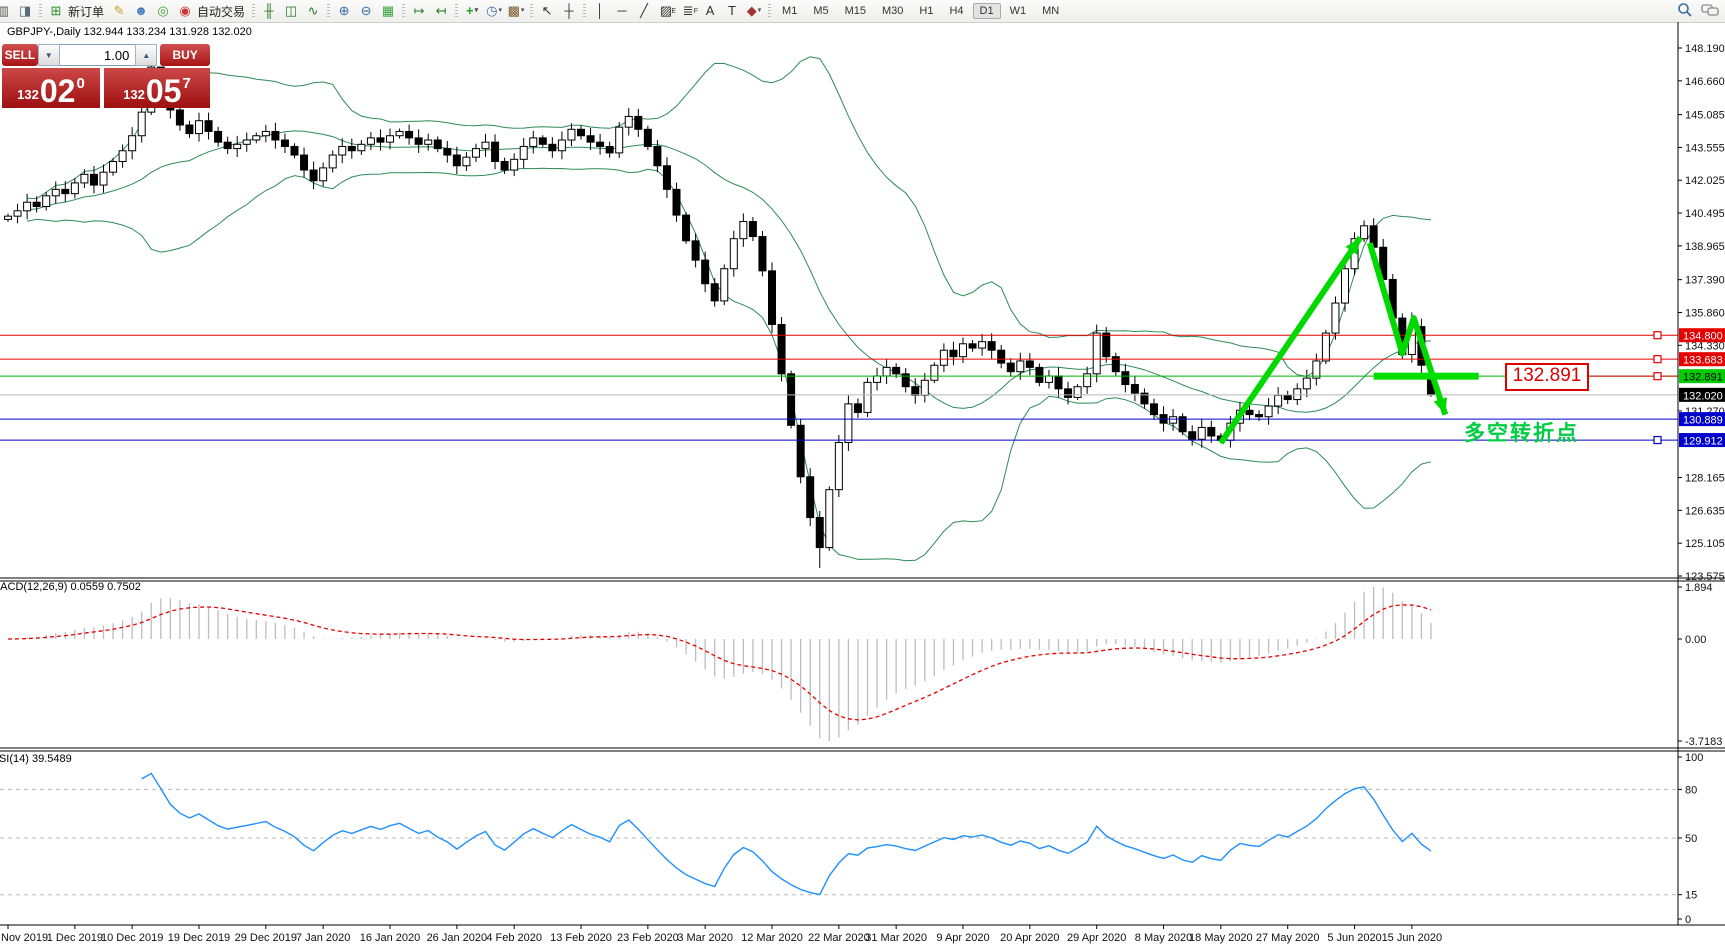  What do you see at coordinates (1163, 938) in the screenshot?
I see `date-tick-label: 8 May 2020` at bounding box center [1163, 938].